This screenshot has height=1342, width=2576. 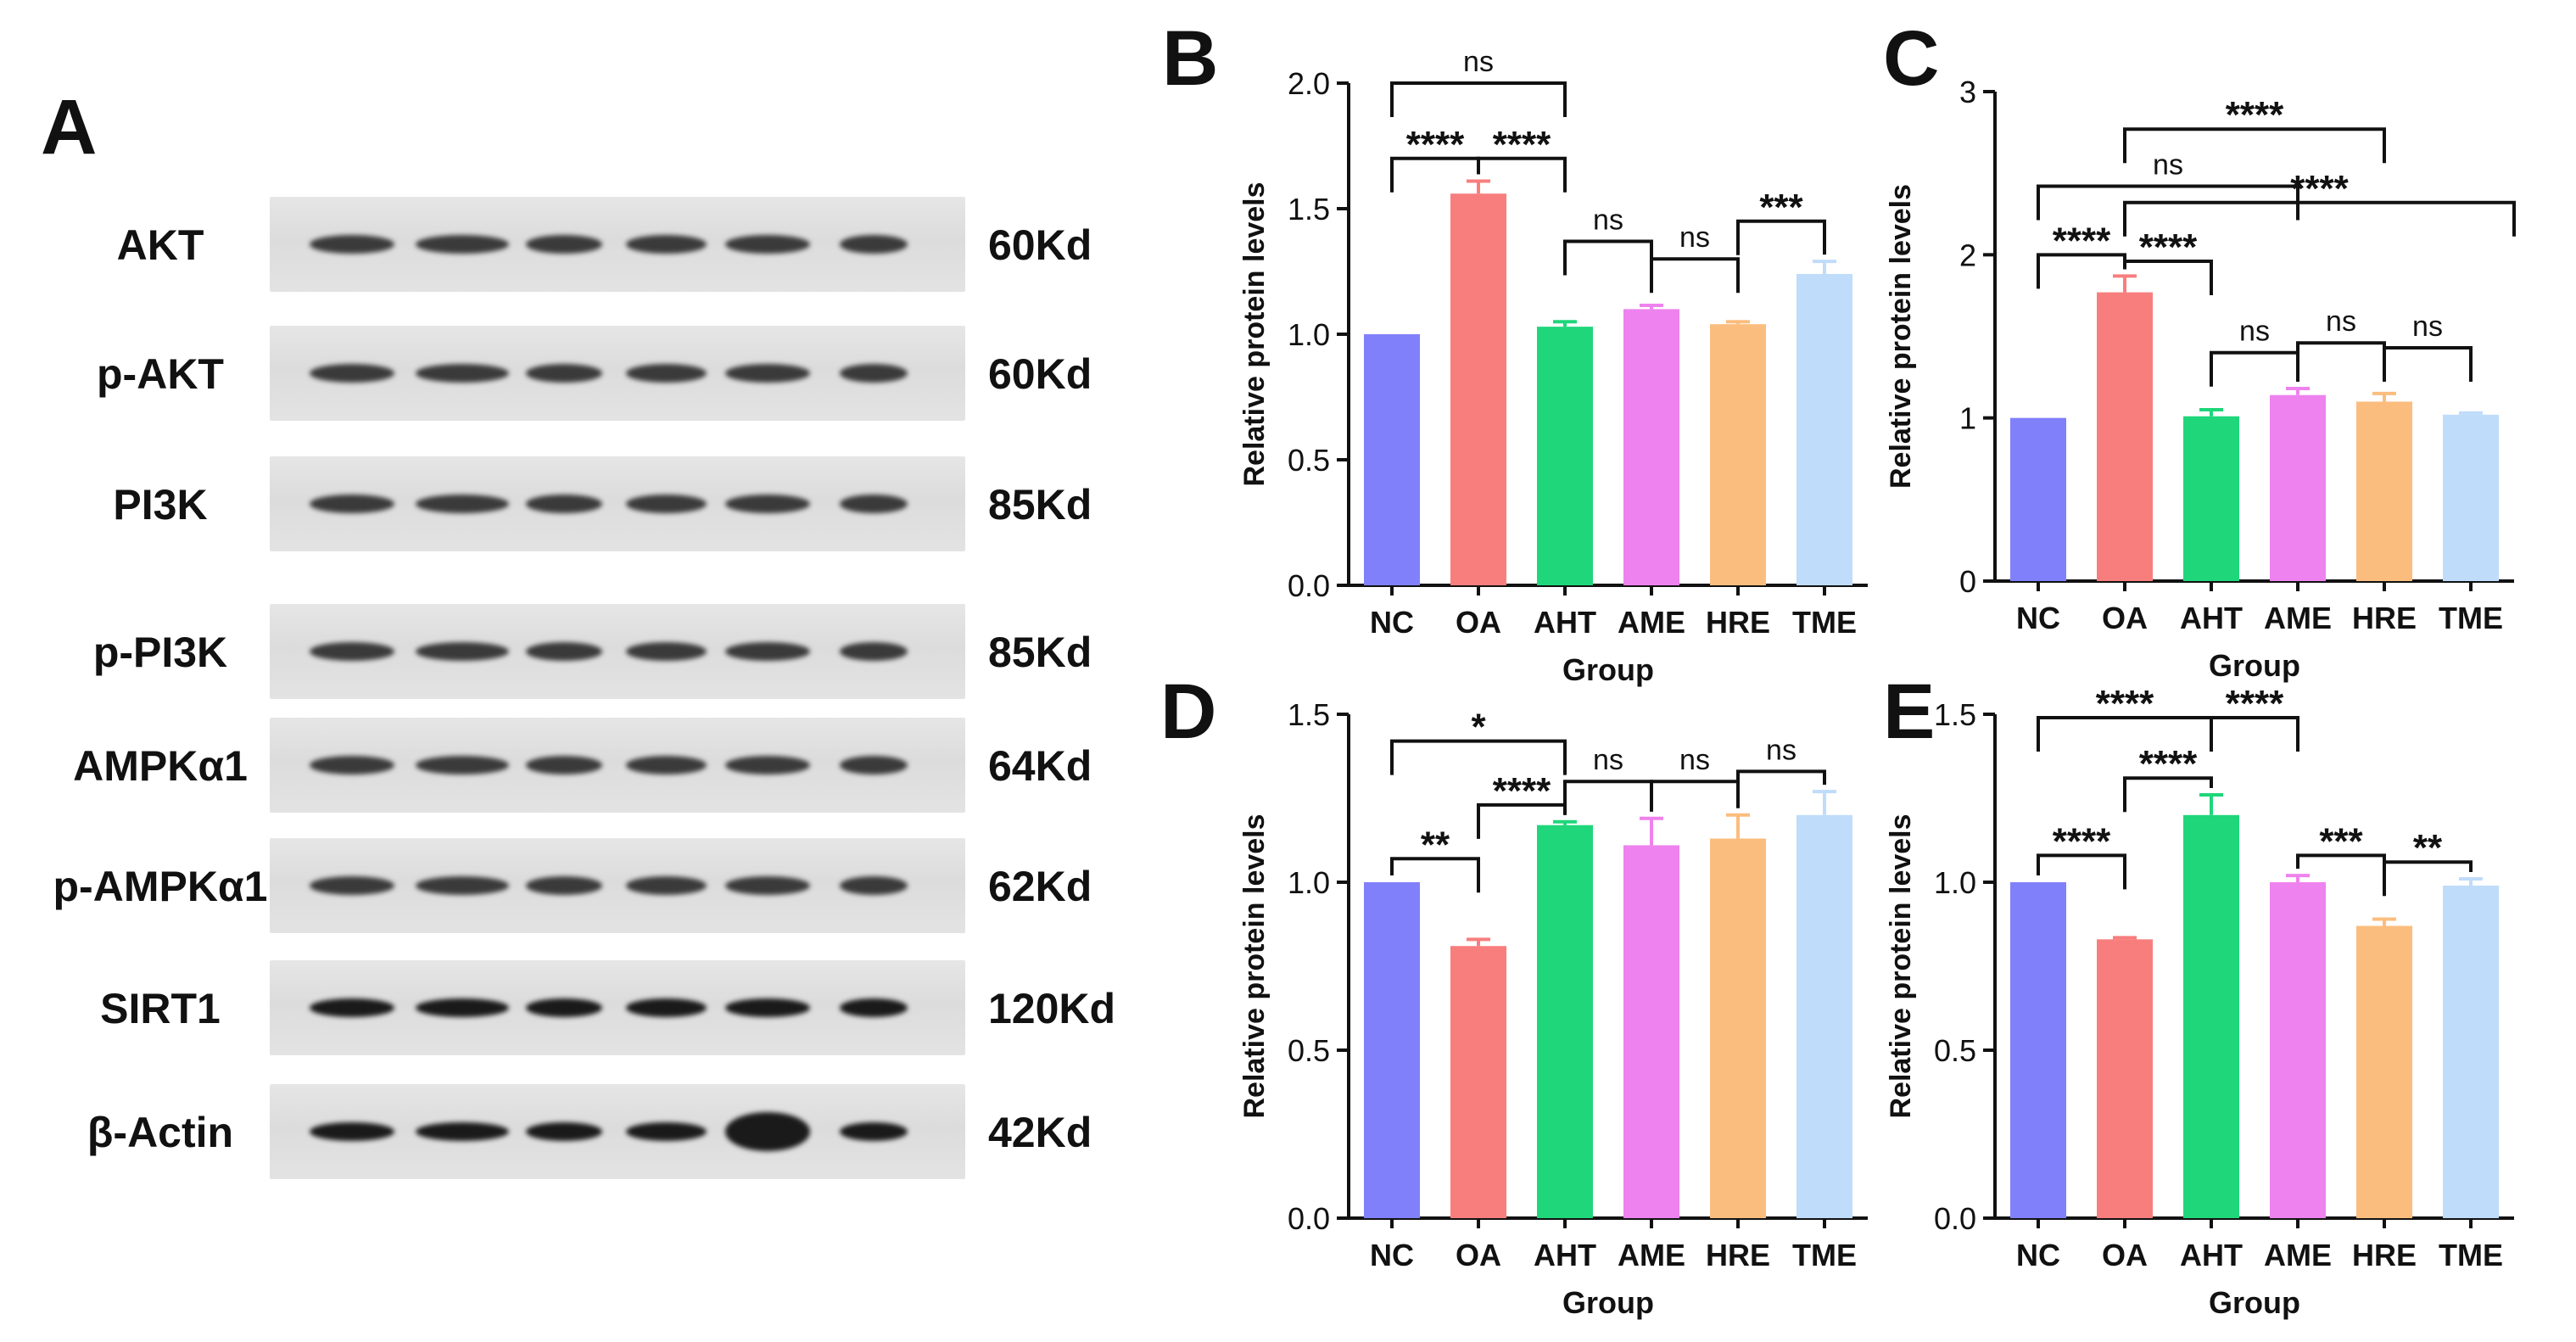 I want to click on x-tick-label: HRE, so click(x=1738, y=1255).